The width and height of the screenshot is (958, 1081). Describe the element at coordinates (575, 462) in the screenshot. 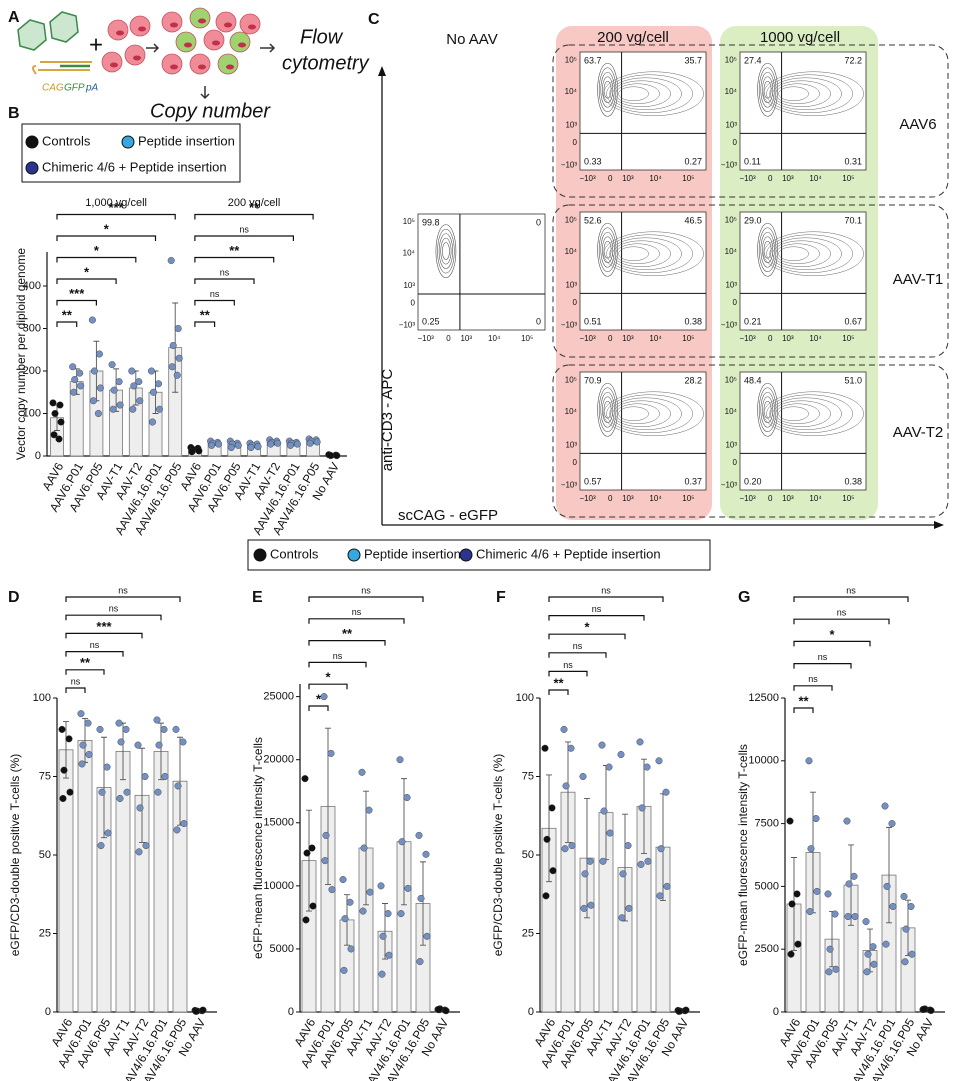

I see `flow-y-tick: 0` at that location.